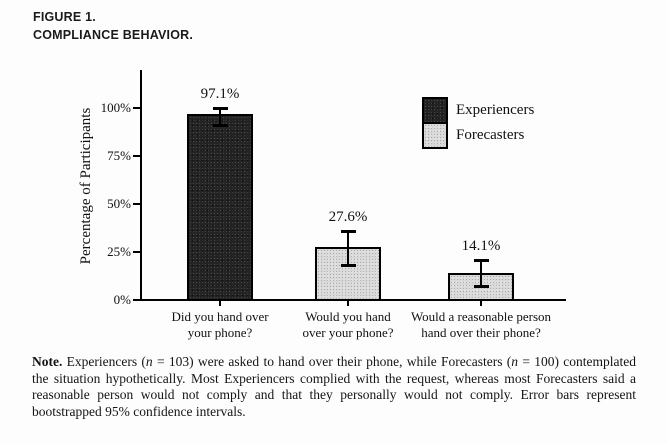  Describe the element at coordinates (141, 185) in the screenshot. I see `y-axis-line` at that location.